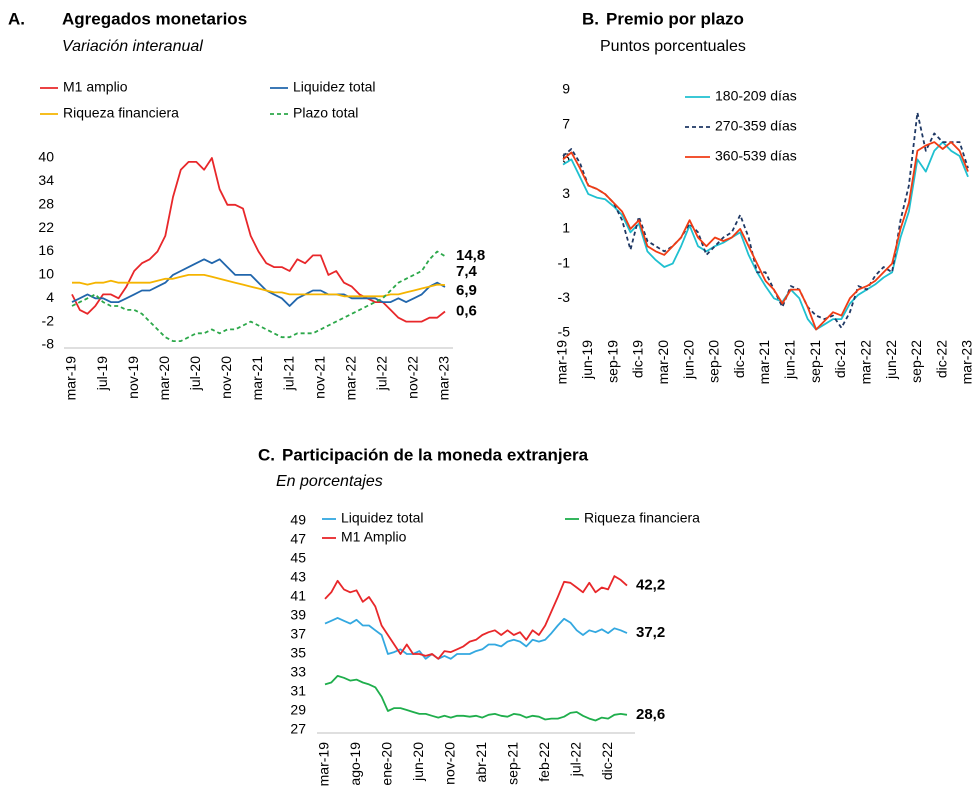  What do you see at coordinates (48, 320) in the screenshot?
I see `y-tick-label: -2` at bounding box center [48, 320].